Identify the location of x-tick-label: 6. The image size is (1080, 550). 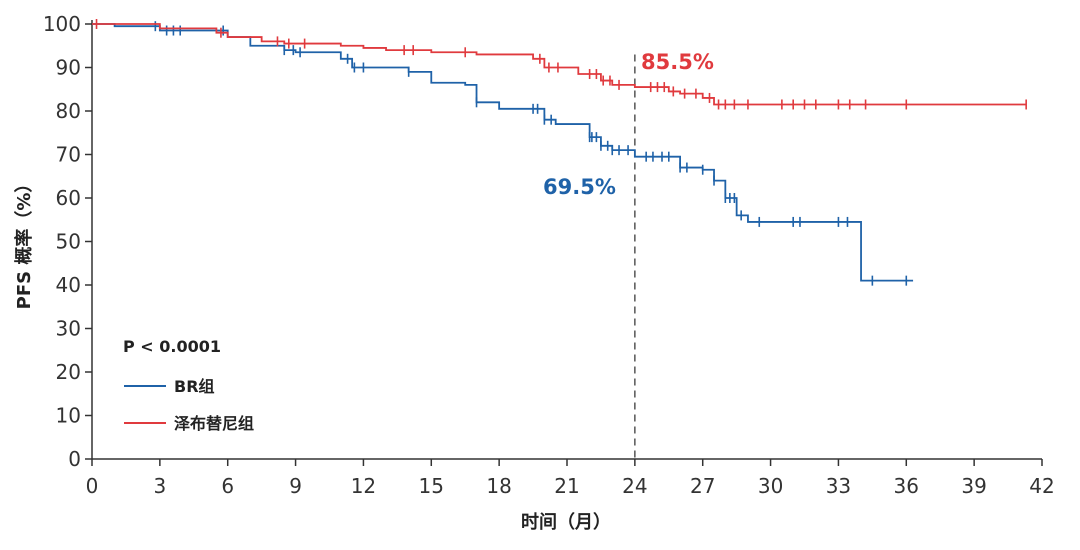
(227, 486).